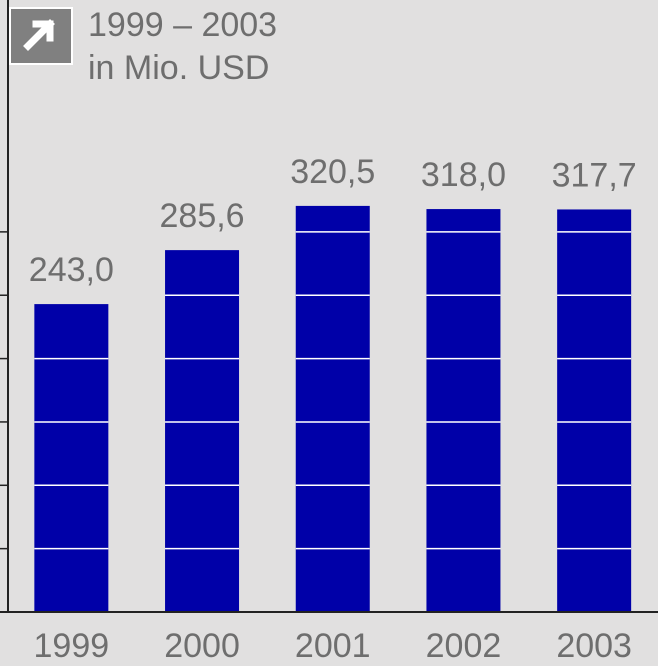 Image resolution: width=658 pixels, height=666 pixels. Describe the element at coordinates (333, 646) in the screenshot. I see `x-tick-label: 2001` at that location.